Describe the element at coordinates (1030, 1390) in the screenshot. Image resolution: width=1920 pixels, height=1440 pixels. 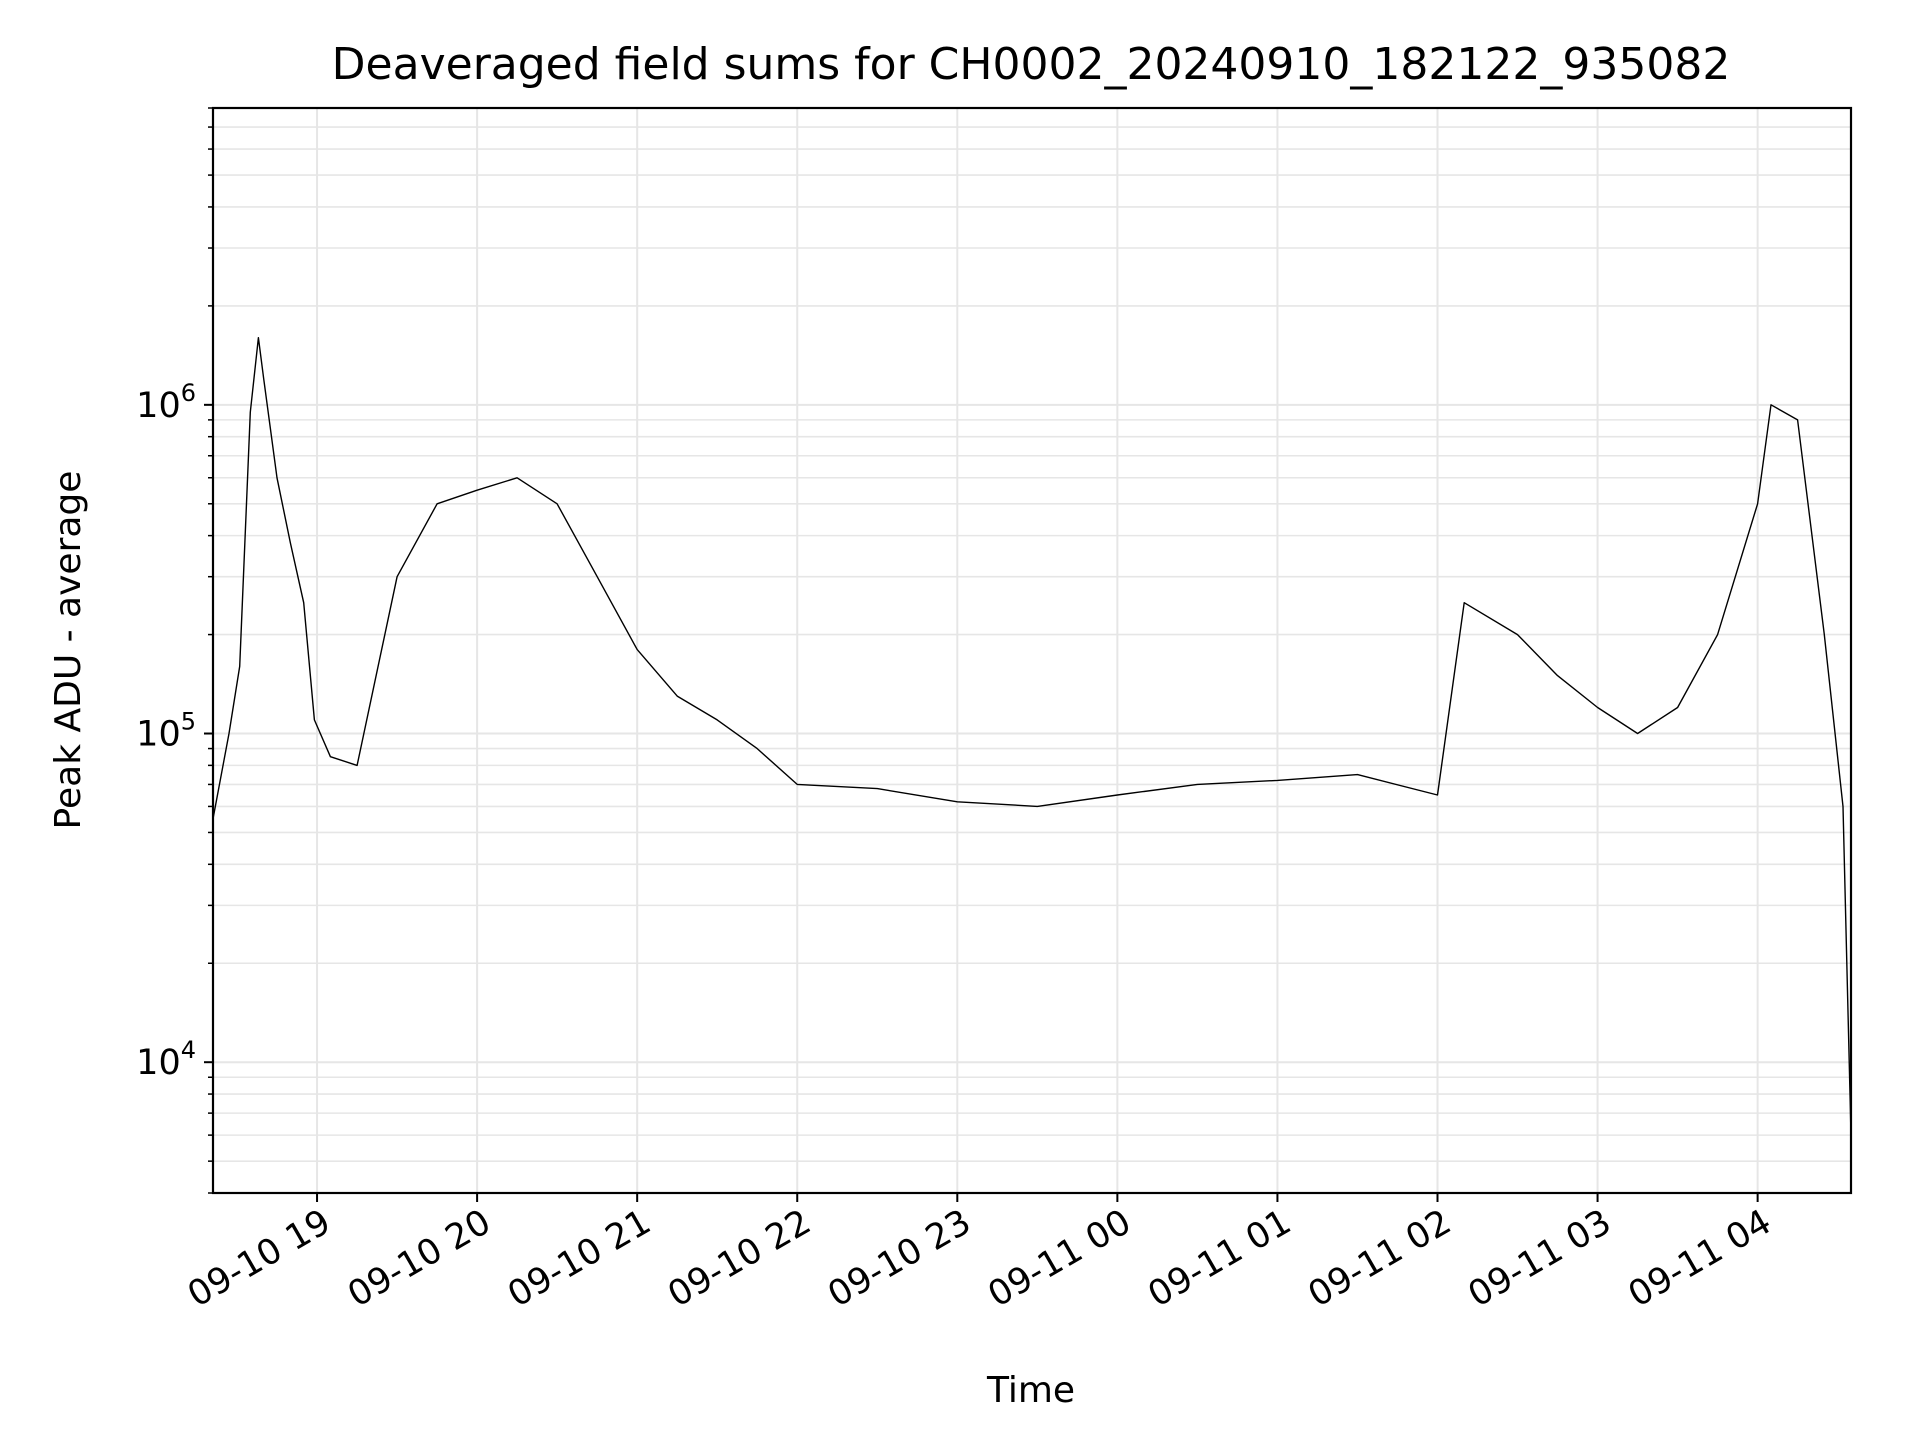
I see `x-axis-label: Time` at that location.